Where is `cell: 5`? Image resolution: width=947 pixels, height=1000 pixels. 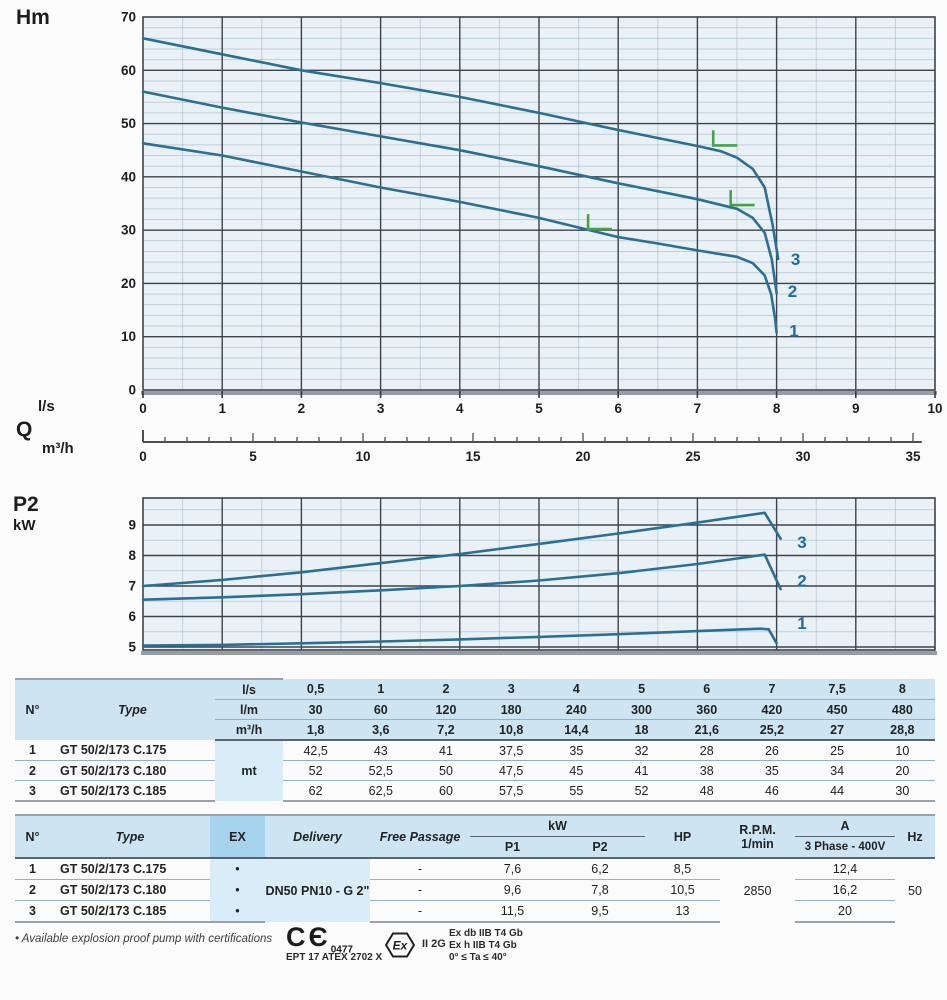 cell: 5 is located at coordinates (641, 689).